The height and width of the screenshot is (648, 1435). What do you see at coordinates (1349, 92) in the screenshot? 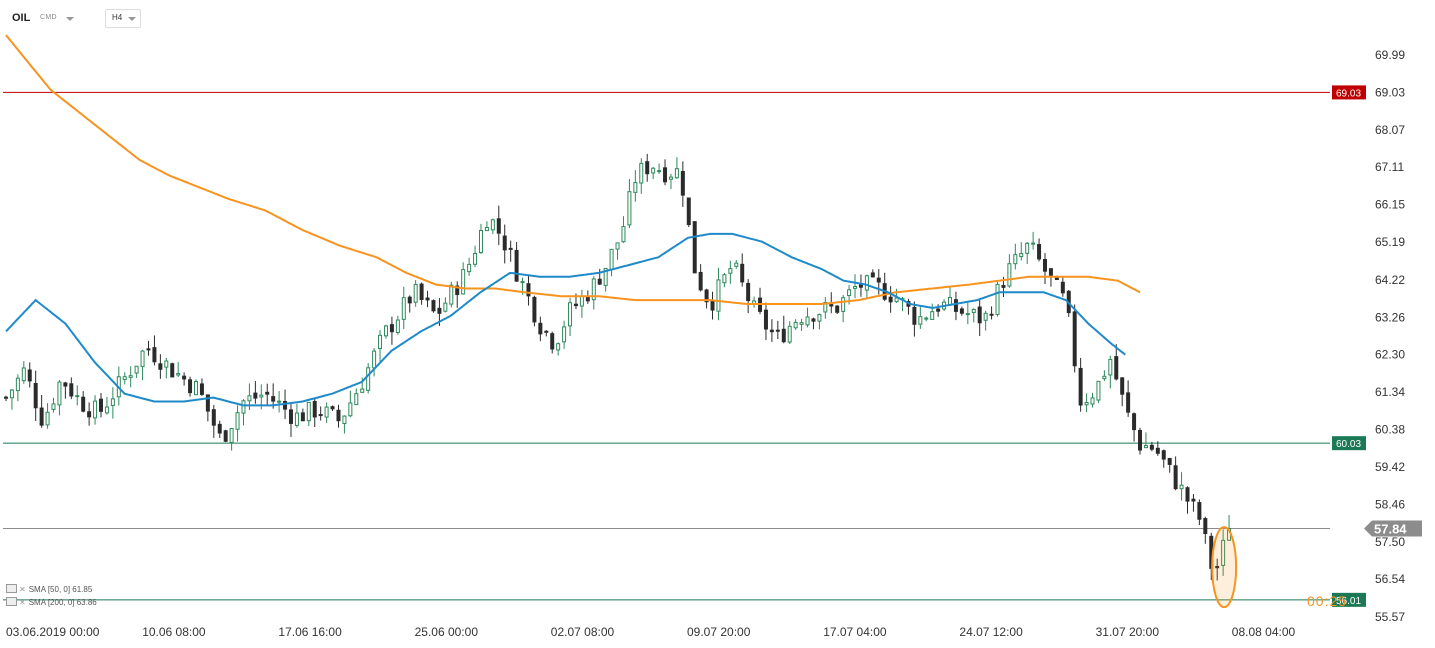
I see `level-tag` at bounding box center [1349, 92].